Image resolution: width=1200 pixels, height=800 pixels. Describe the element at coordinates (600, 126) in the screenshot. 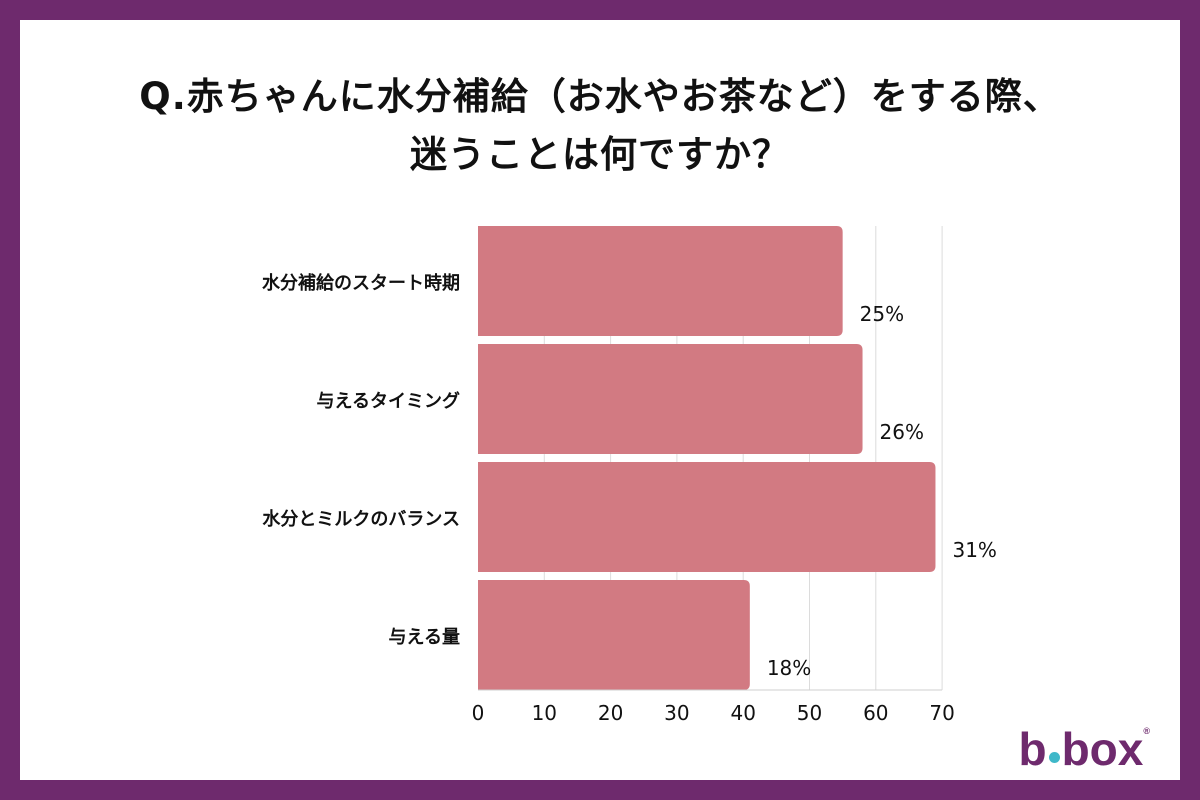

I see `chart-title: Q.赤ちゃんに水分補給（お水やお茶など）をする際、 迷うことは何ですか？` at that location.